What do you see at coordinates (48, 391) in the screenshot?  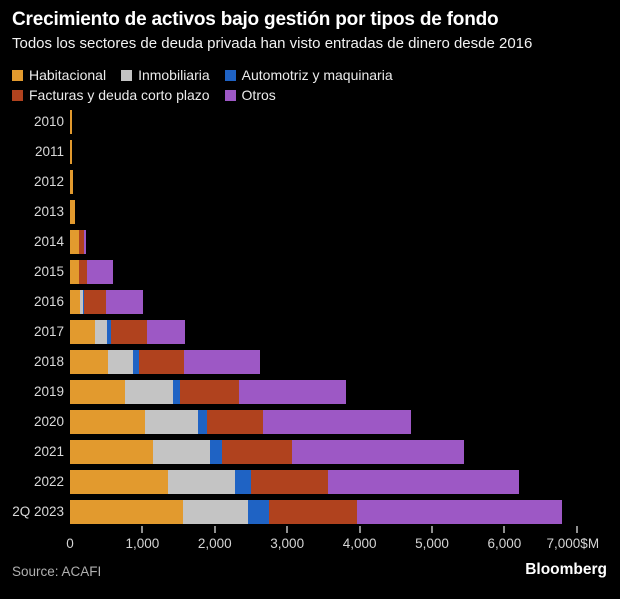 I see `year-label: 2019` at bounding box center [48, 391].